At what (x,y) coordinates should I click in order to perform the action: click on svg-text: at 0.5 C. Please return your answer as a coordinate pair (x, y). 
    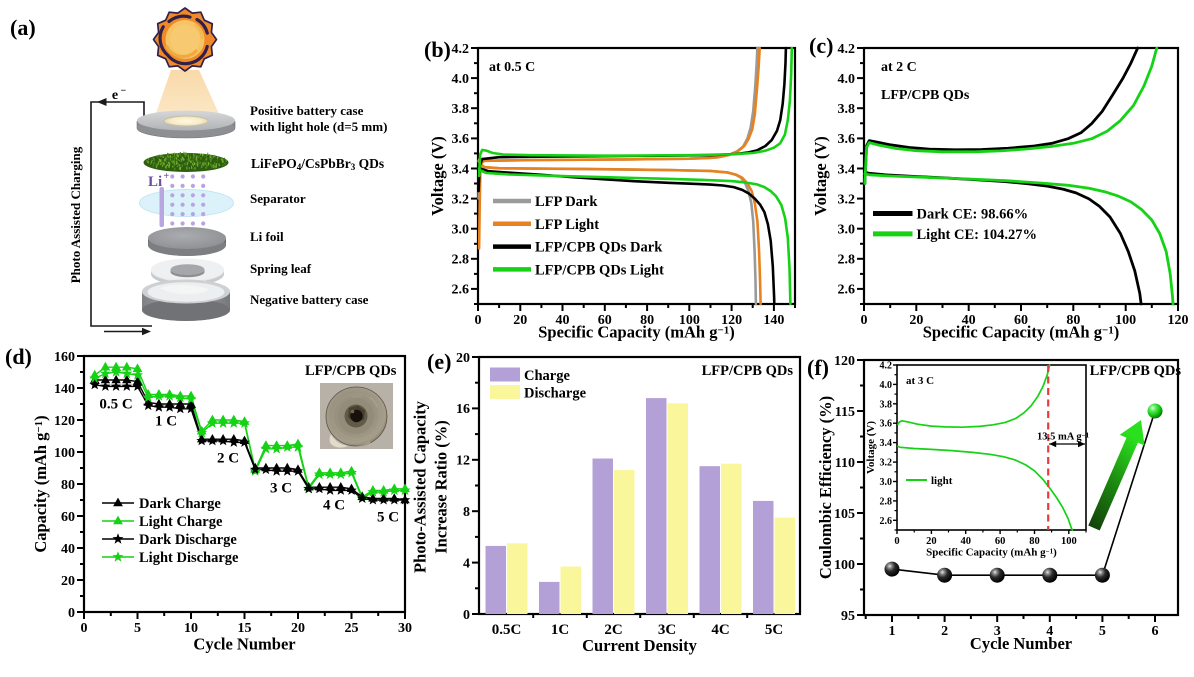
    Looking at the image, I should click on (512, 67).